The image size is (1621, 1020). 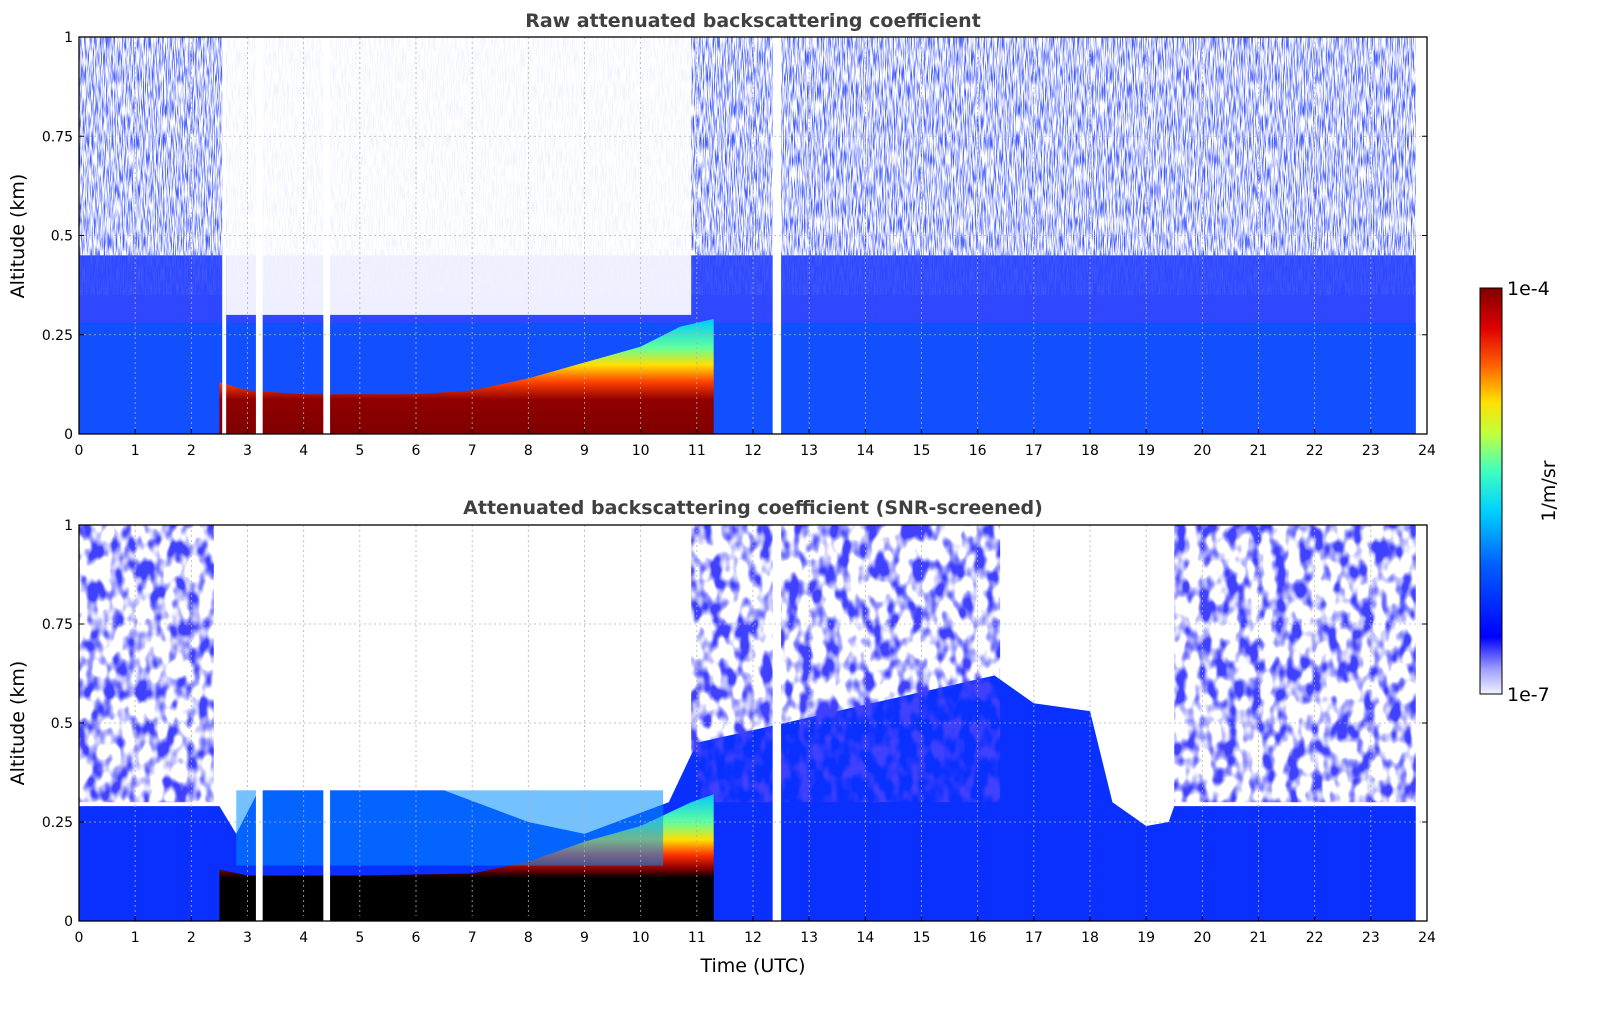 I want to click on colorbar: 1e-4 1e-7 1/m/sr, so click(x=1519, y=492).